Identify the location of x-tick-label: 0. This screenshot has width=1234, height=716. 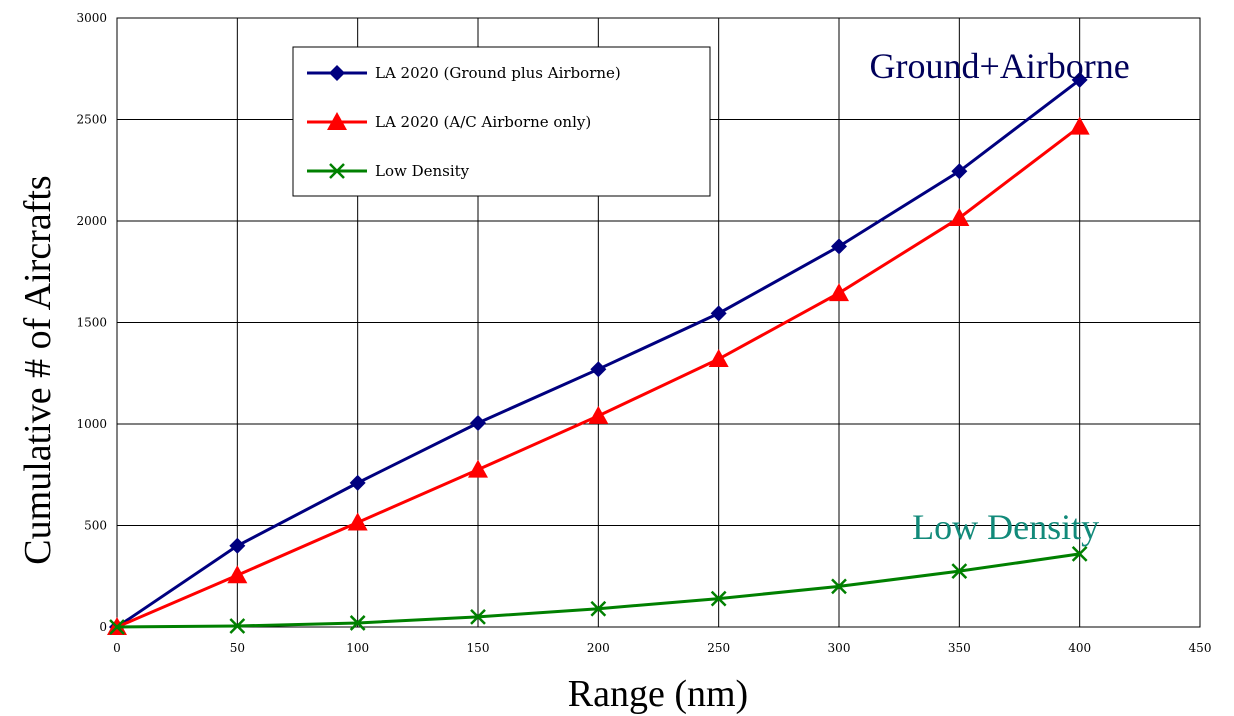
(117, 648).